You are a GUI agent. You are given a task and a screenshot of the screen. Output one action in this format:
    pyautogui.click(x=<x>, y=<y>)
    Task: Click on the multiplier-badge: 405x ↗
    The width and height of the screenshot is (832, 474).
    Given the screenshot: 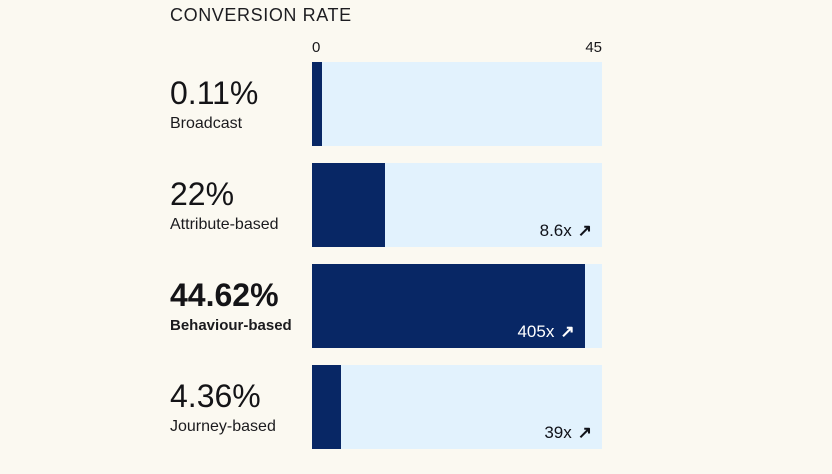 What is the action you would take?
    pyautogui.click(x=545, y=332)
    